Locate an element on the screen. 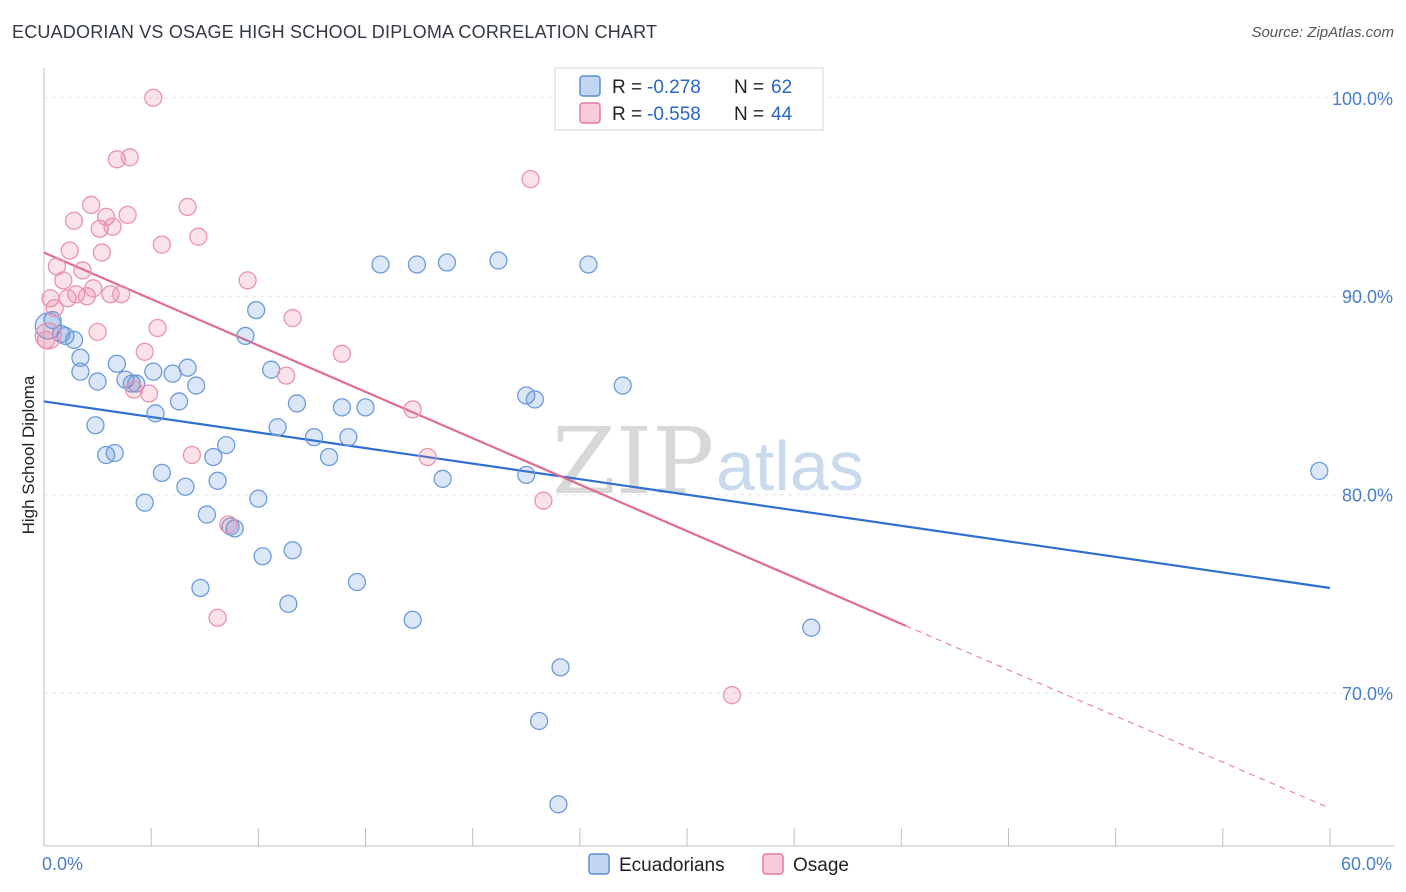  legend-n-label-1: N = is located at coordinates (749, 87).